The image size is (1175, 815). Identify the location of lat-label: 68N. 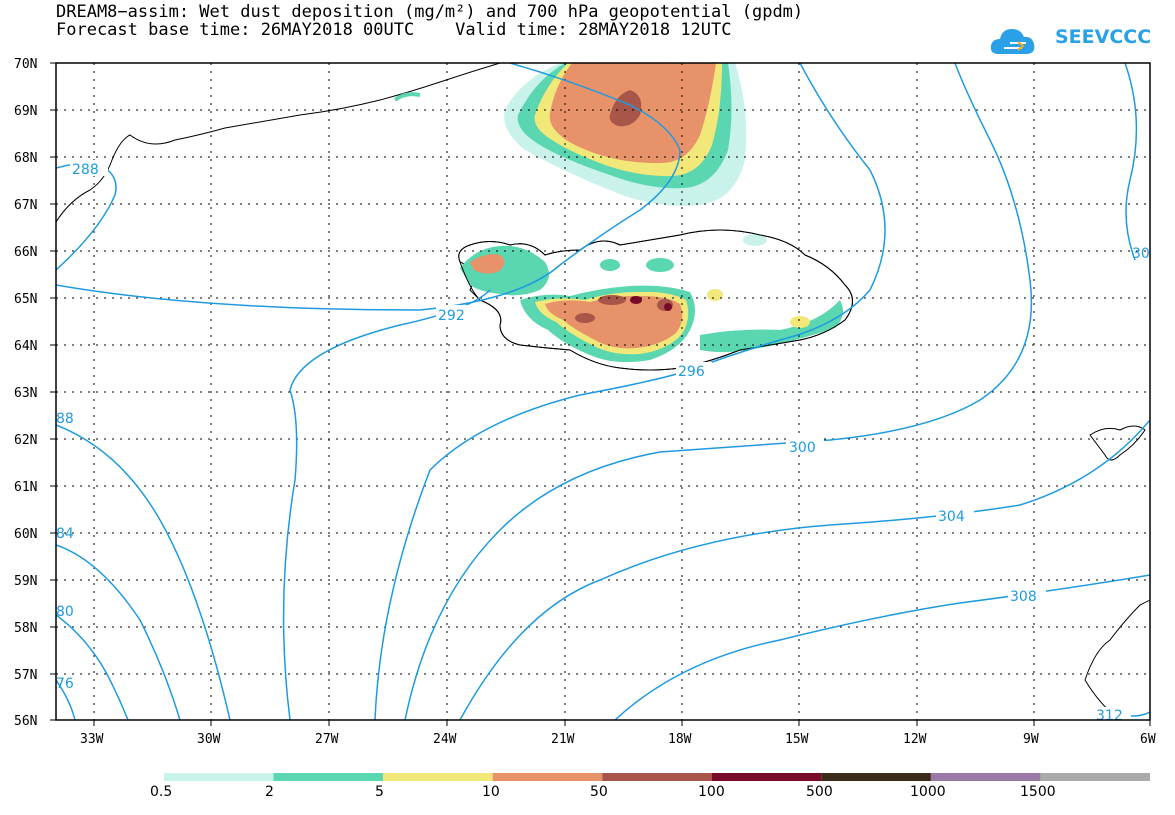
(25, 158).